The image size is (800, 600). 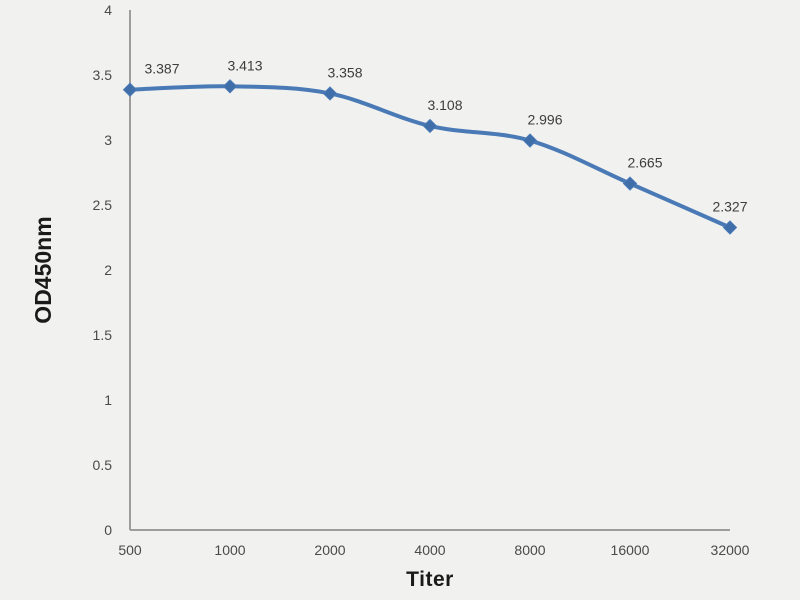 I want to click on y-tick-label: 3.5, so click(x=103, y=75).